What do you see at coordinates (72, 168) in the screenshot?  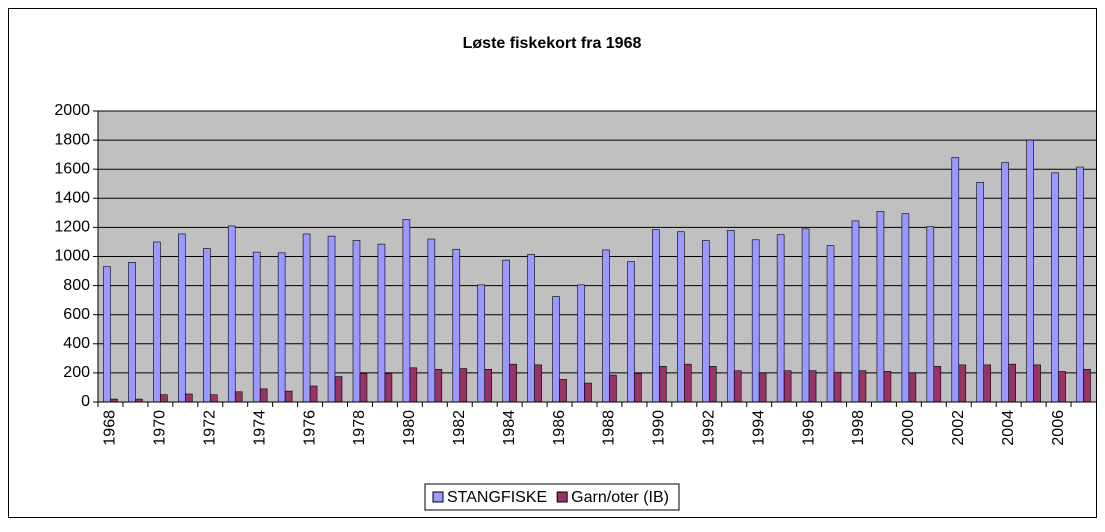 I see `y-tick-label: 1600` at bounding box center [72, 168].